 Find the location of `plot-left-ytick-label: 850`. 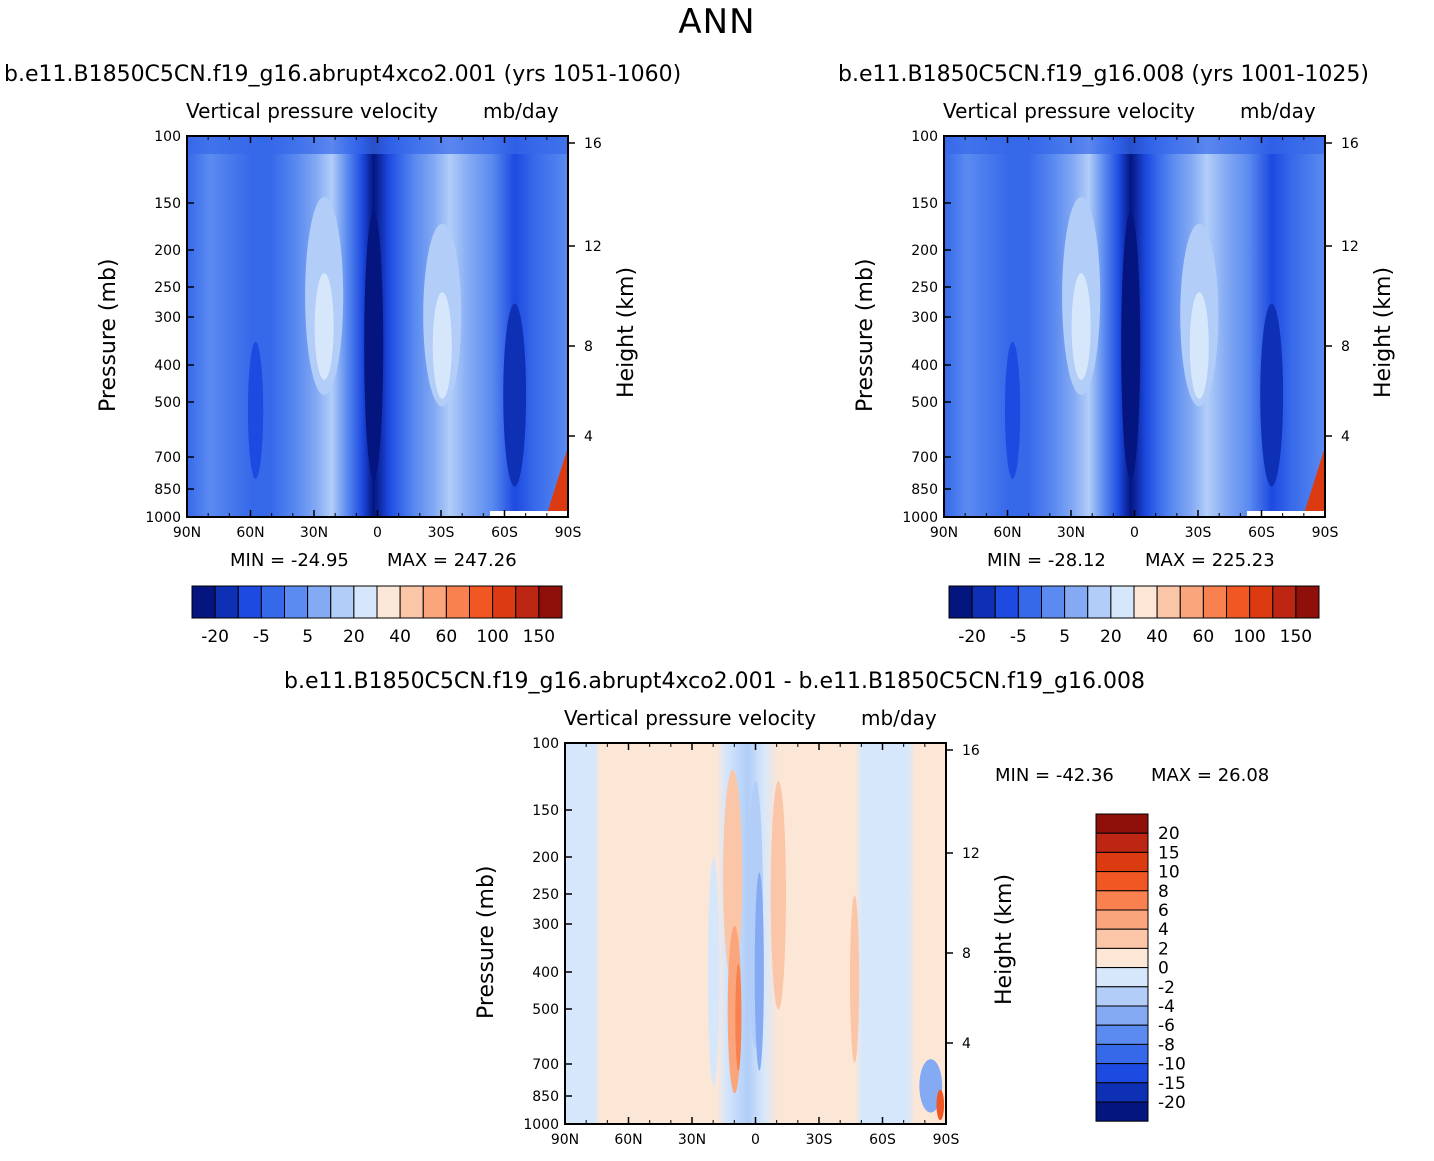

plot-left-ytick-label: 850 is located at coordinates (167, 490).